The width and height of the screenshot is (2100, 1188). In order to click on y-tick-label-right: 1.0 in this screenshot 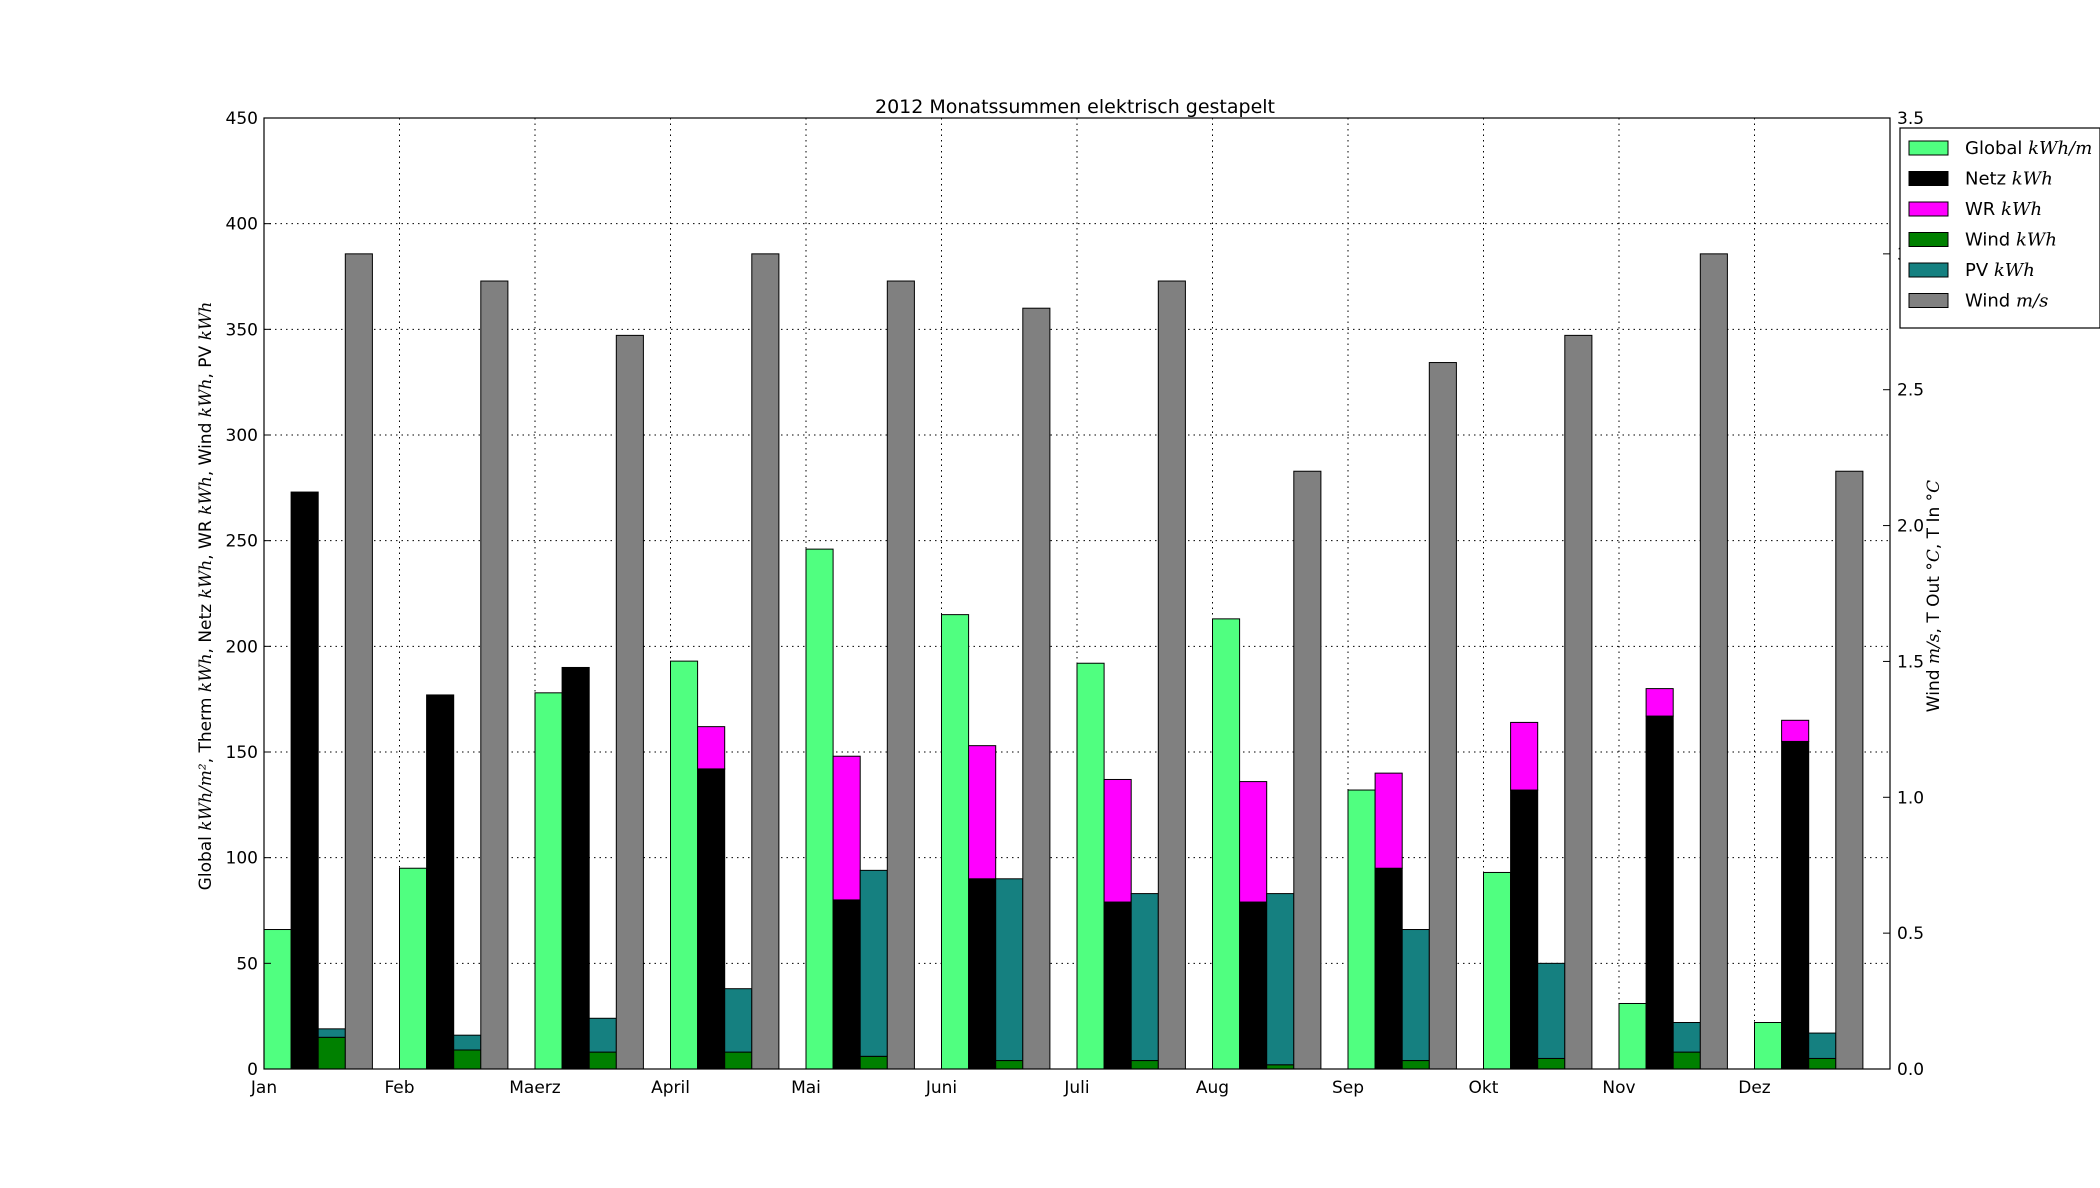, I will do `click(1910, 798)`.